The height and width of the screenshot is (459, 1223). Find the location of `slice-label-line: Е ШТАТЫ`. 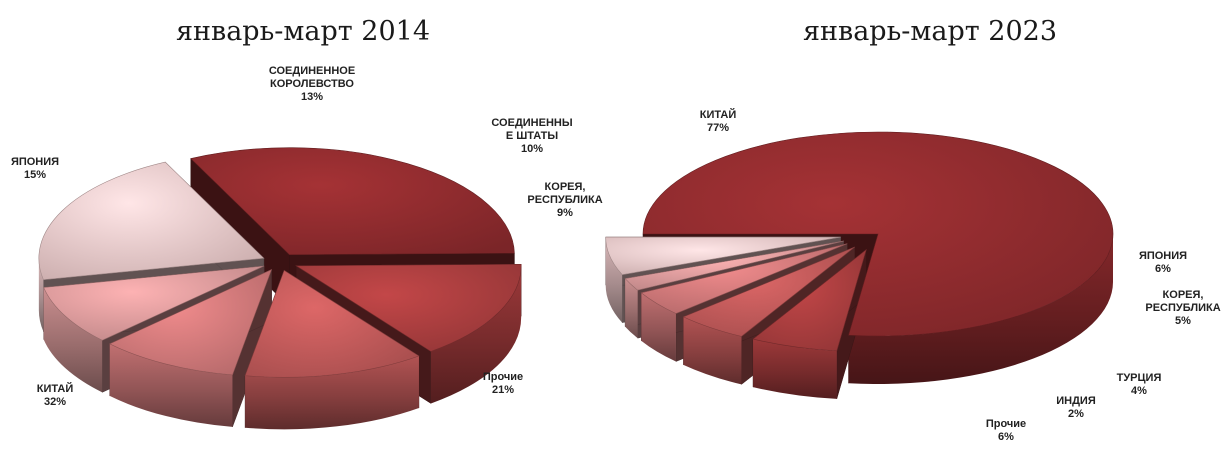

slice-label-line: Е ШТАТЫ is located at coordinates (532, 136).